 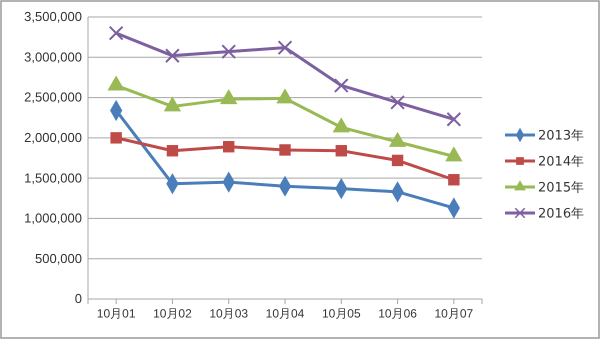 I want to click on x-tick-label: 10月06, so click(x=398, y=313).